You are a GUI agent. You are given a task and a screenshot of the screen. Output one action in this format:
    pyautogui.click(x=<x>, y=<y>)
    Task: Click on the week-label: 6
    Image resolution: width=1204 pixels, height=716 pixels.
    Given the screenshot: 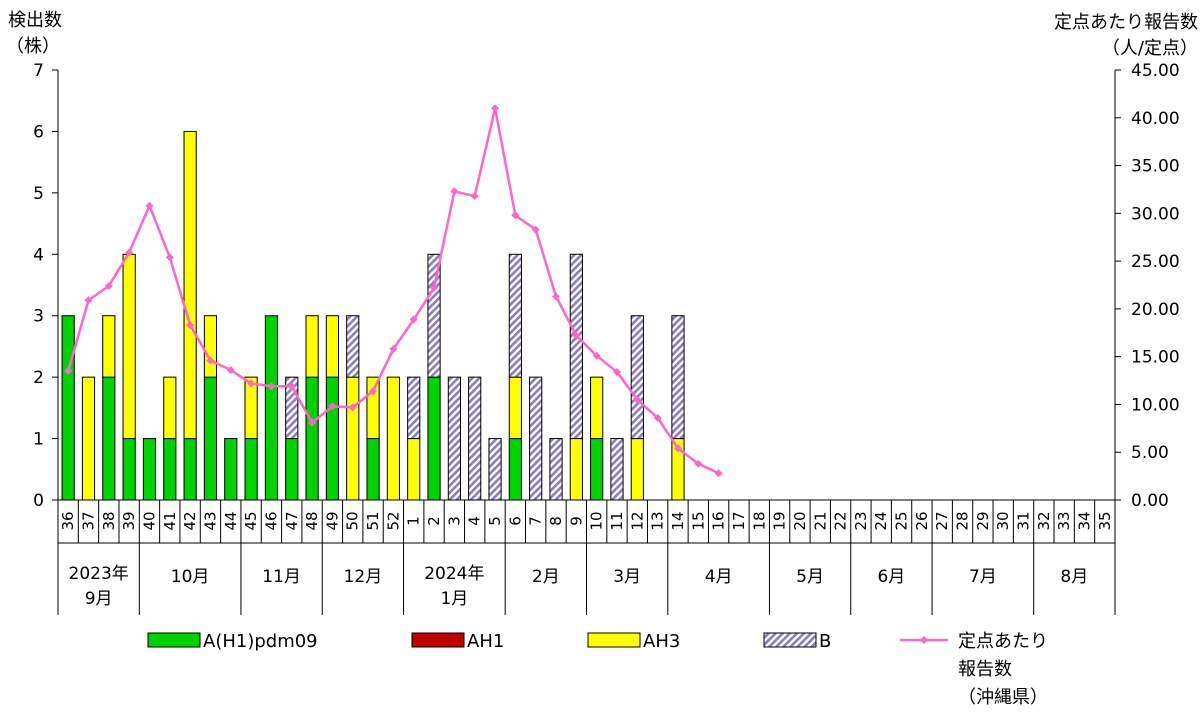 What is the action you would take?
    pyautogui.click(x=515, y=521)
    